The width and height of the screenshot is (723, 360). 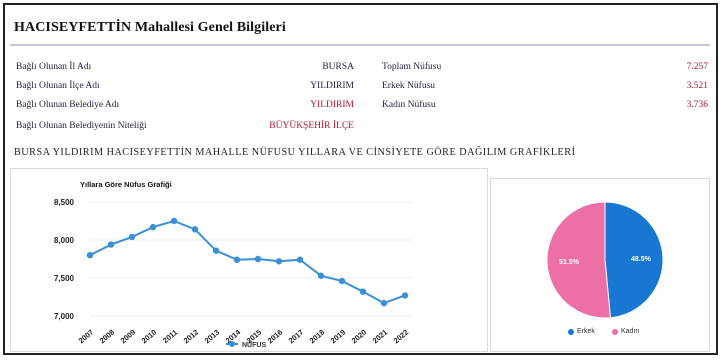 What do you see at coordinates (586, 331) in the screenshot?
I see `legend-label-erkek: Erkek` at bounding box center [586, 331].